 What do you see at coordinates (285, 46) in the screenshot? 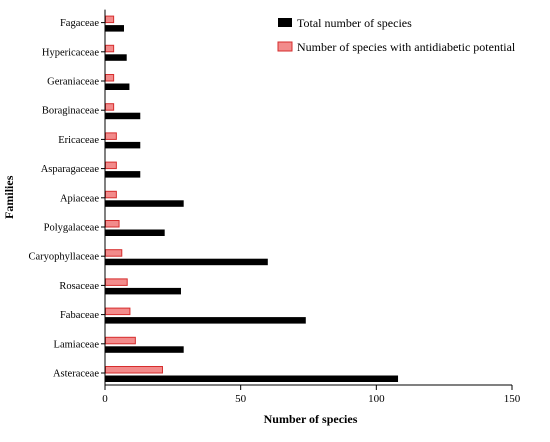
I see `legend-swatch-antidiabetic` at bounding box center [285, 46].